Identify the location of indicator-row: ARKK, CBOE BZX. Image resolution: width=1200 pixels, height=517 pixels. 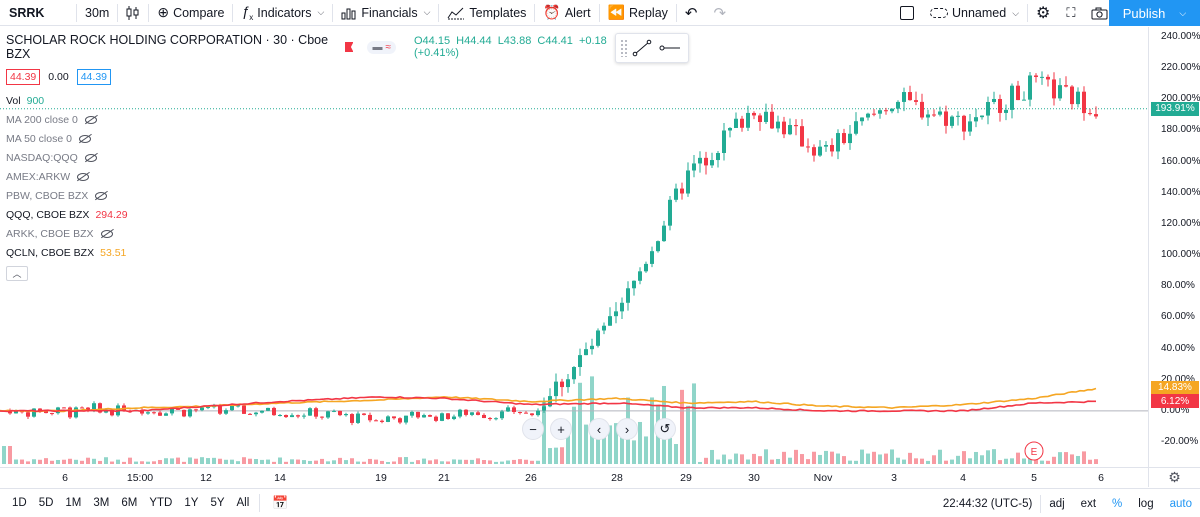
(326, 233).